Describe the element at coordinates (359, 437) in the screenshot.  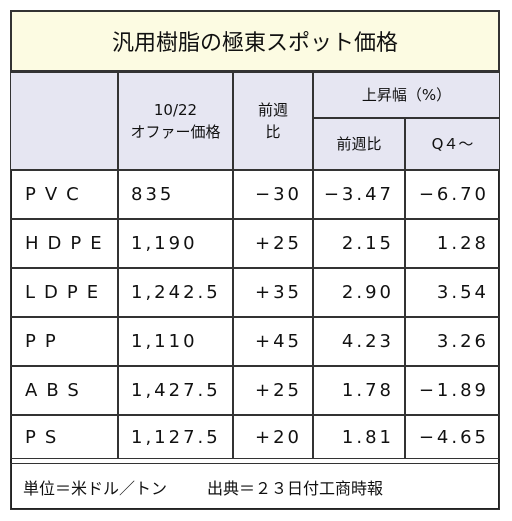
I see `cell: 1.81` at that location.